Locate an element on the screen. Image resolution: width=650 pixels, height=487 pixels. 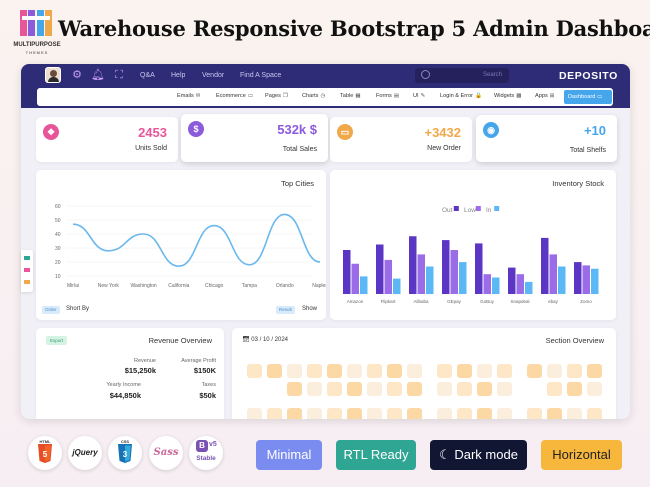
nav-link-find-space: Find A Space is located at coordinates (261, 75).